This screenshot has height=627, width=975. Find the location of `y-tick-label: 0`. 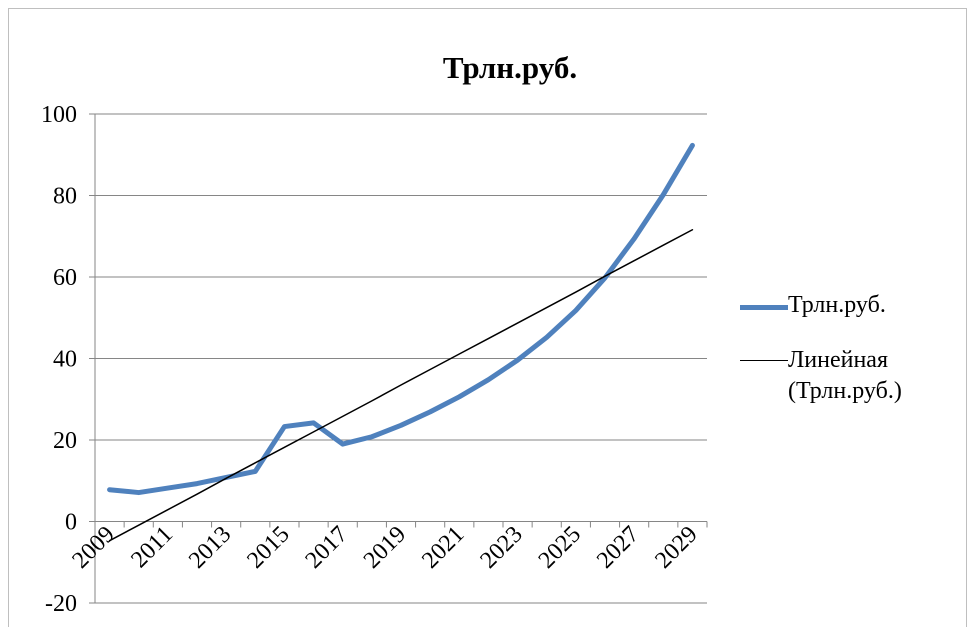

y-tick-label: 0 is located at coordinates (71, 523).